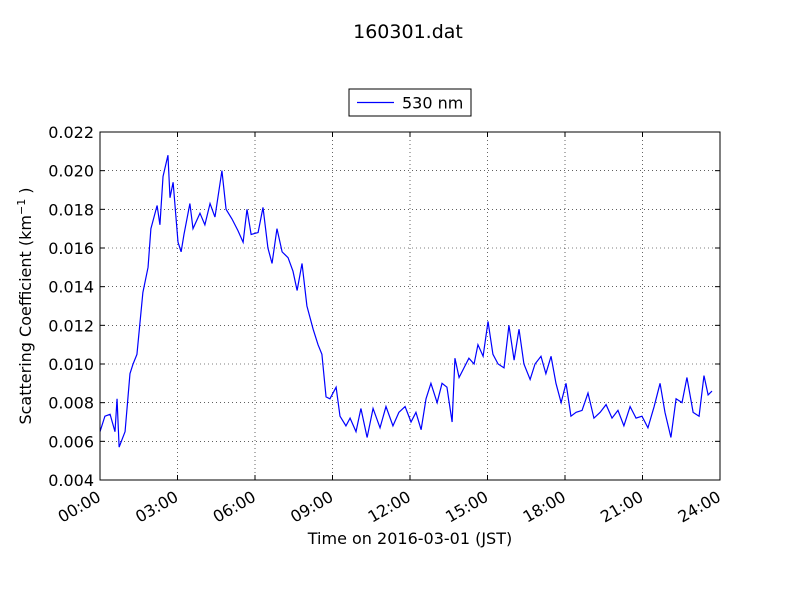 Image resolution: width=800 pixels, height=600 pixels. What do you see at coordinates (71, 480) in the screenshot?
I see `y-tick-label: 0.004` at bounding box center [71, 480].